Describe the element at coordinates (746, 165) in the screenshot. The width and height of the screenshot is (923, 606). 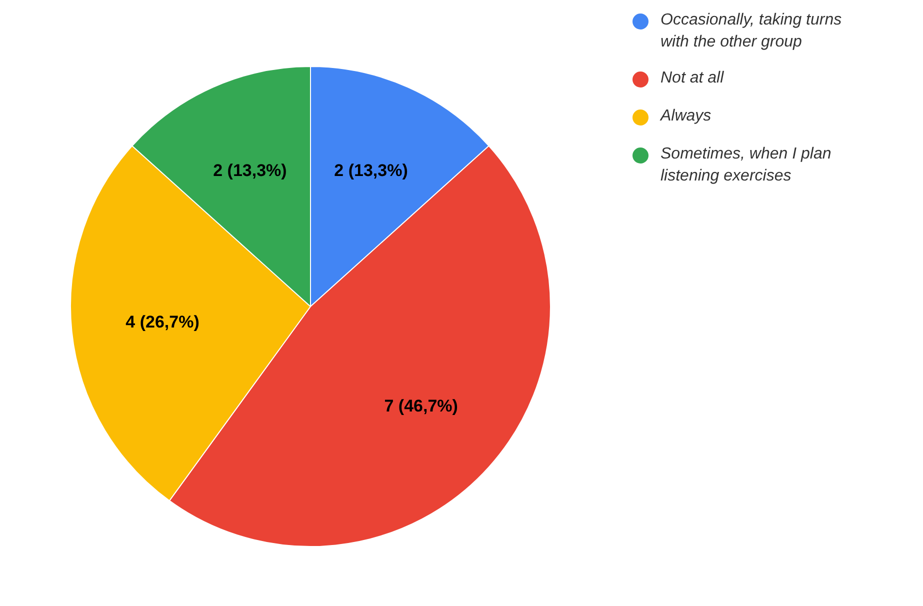
I see `legend-label: Sometimes, when I plan listening exercises` at that location.